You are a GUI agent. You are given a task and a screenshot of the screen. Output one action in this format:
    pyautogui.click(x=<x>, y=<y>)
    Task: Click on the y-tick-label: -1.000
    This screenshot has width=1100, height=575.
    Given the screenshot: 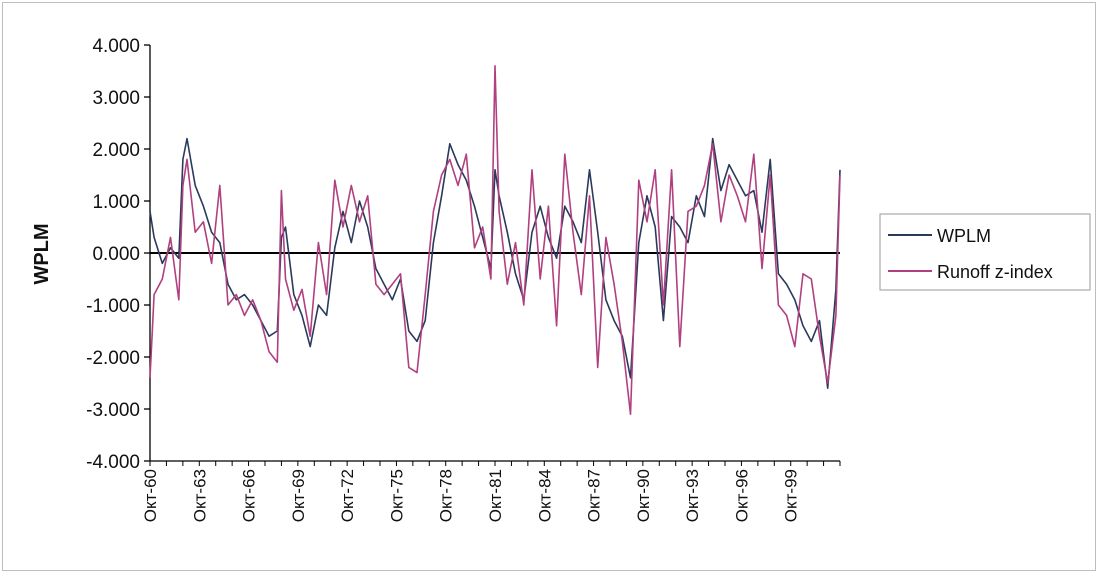 What is the action you would take?
    pyautogui.click(x=113, y=306)
    